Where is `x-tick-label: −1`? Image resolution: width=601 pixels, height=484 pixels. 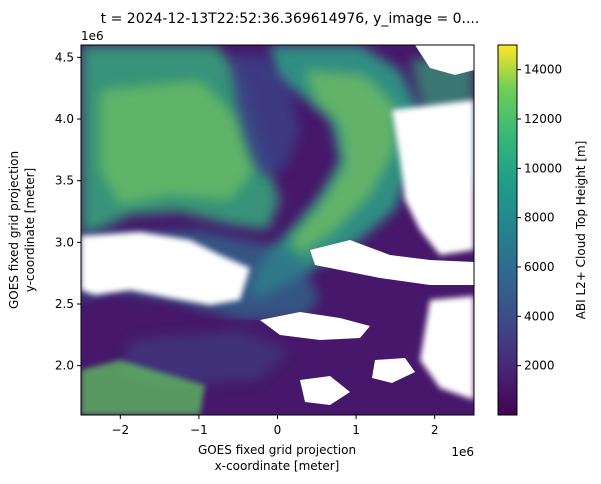 x-tick-label: −1 is located at coordinates (199, 430).